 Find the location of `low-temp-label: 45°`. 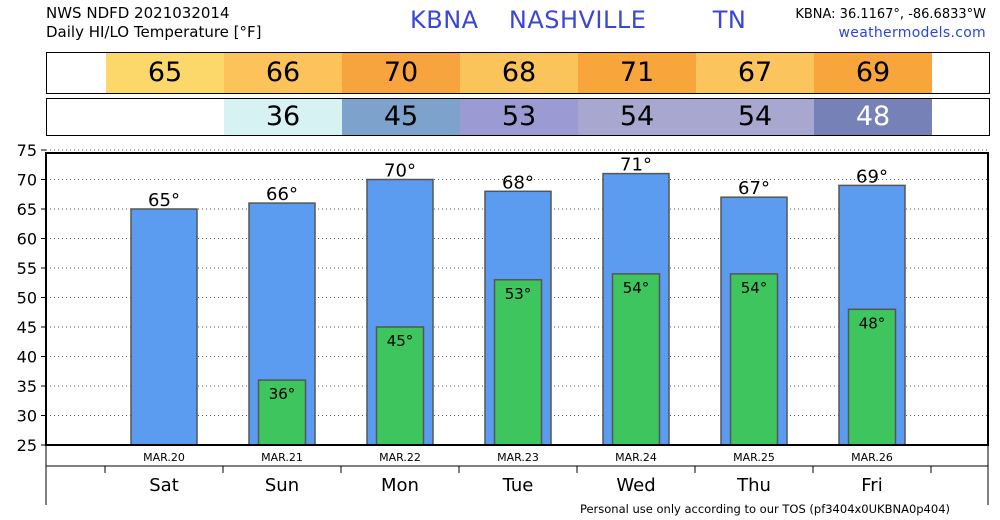

low-temp-label: 45° is located at coordinates (400, 341).